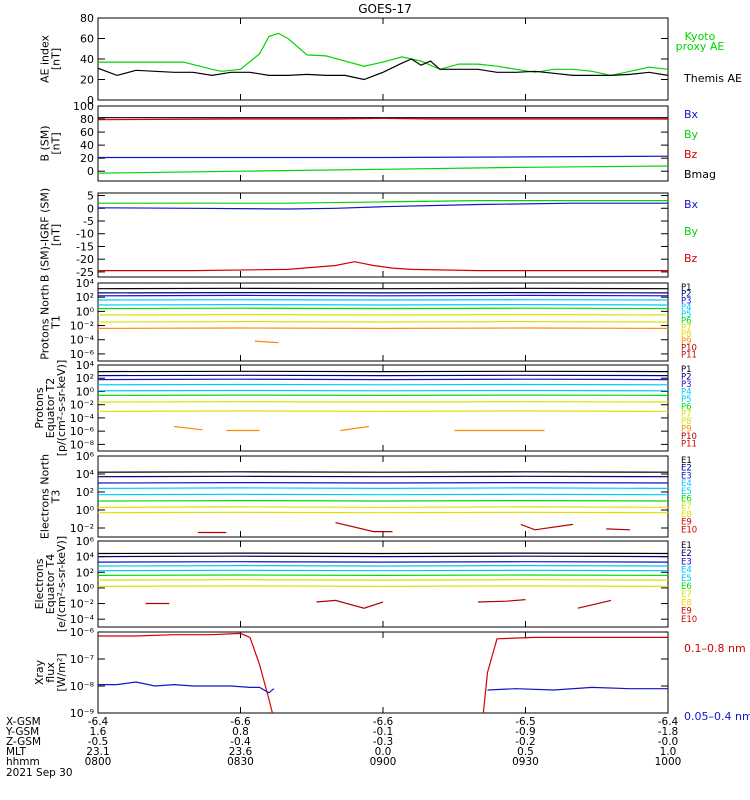 The height and width of the screenshot is (800, 750). I want to click on y-axis-label-line: Xray, so click(39, 672).